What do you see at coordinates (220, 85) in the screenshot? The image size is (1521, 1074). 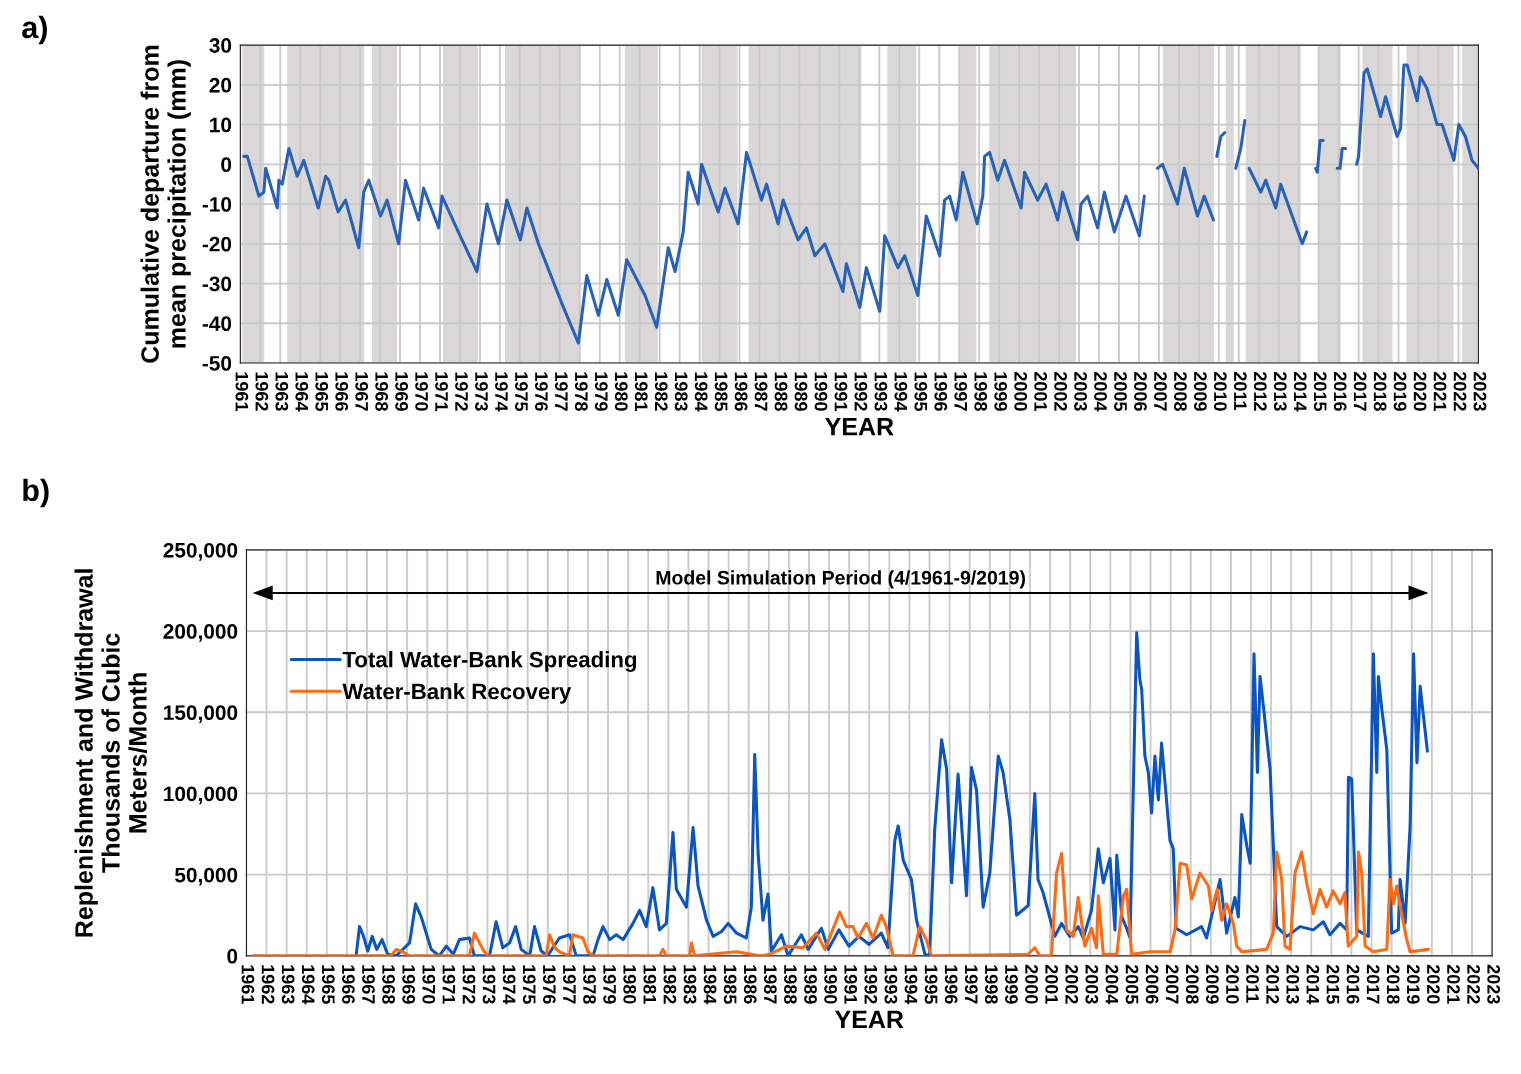 I see `y-tick-label: 20` at bounding box center [220, 85].